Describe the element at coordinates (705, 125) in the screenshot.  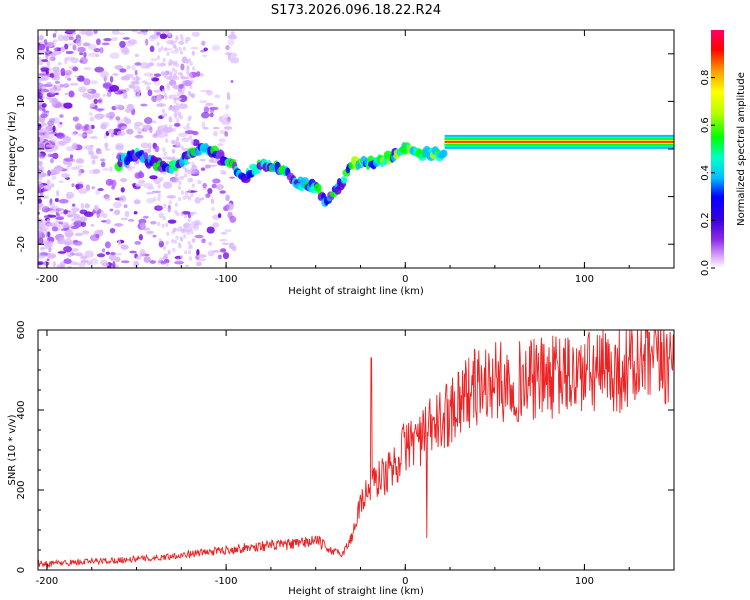
I see `colorbar-tick-label: 0.6` at that location.